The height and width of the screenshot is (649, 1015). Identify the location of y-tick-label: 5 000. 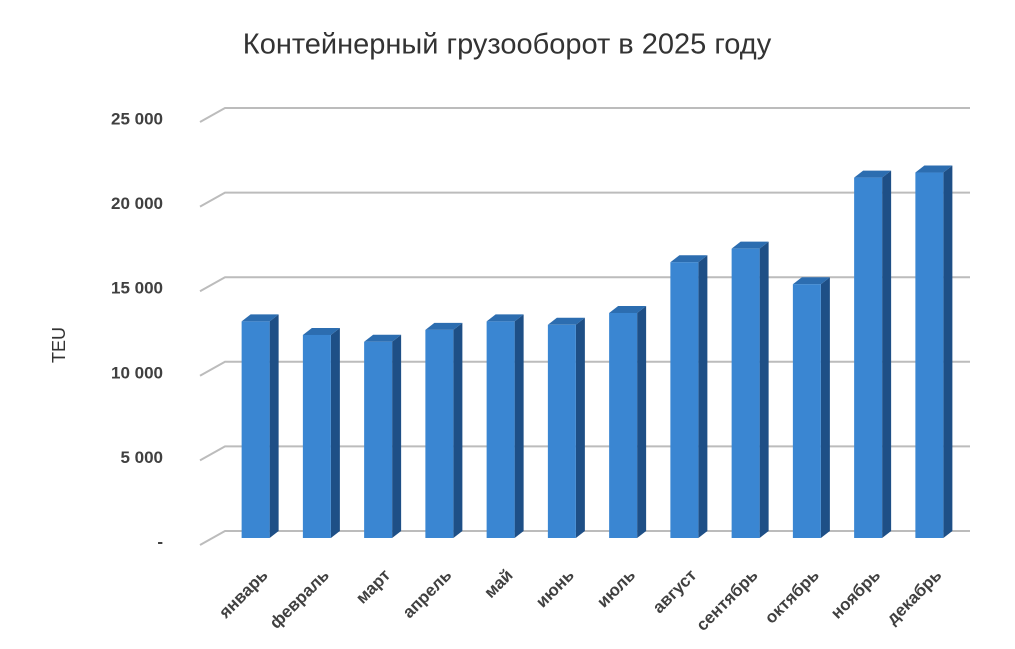
(141, 457).